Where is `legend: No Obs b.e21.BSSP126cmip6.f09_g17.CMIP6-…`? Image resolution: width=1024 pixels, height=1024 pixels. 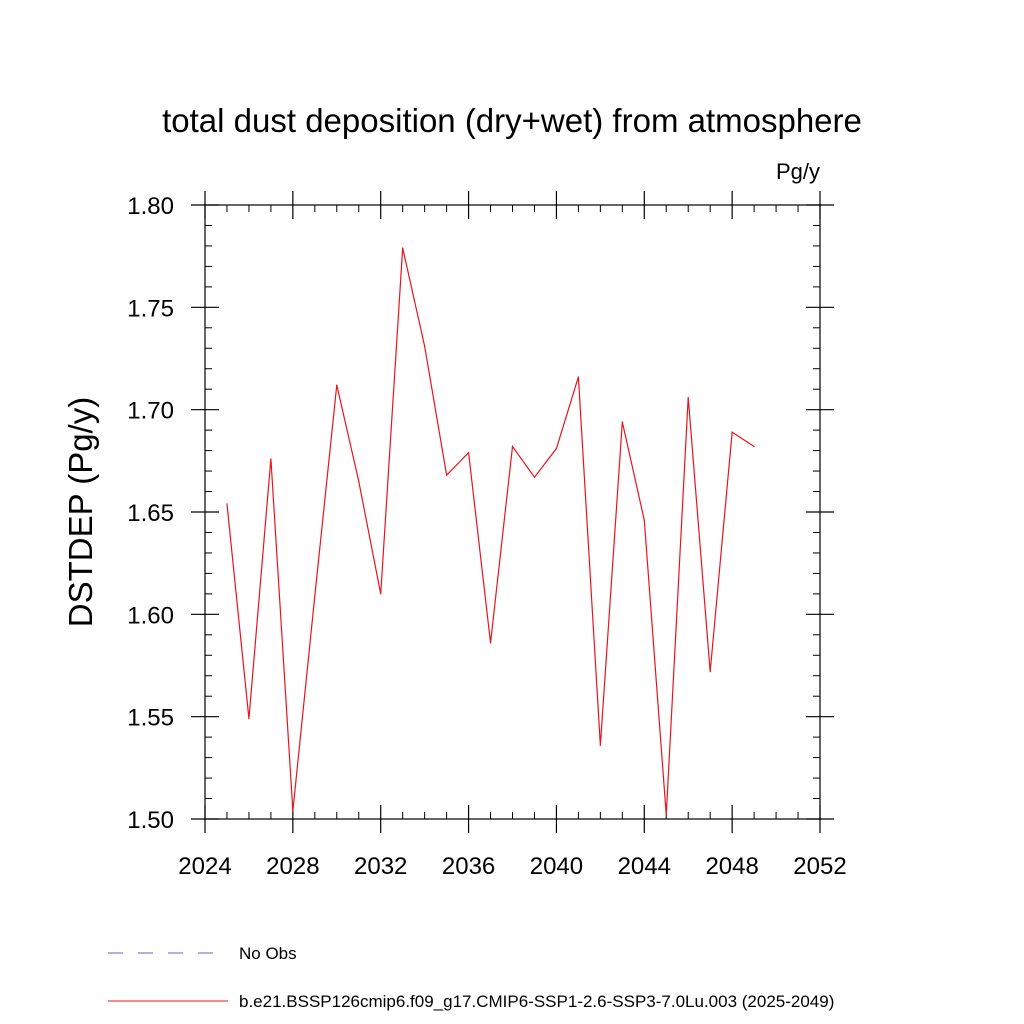 legend: No Obs b.e21.BSSP126cmip6.f09_g17.CMIP6-… is located at coordinates (471, 977).